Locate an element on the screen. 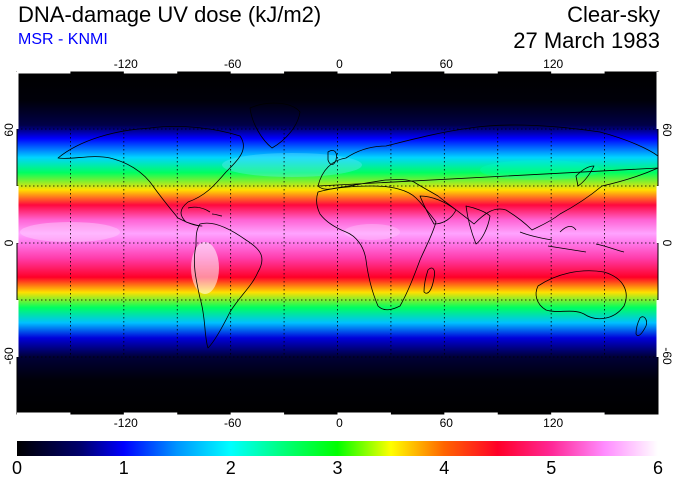 The height and width of the screenshot is (480, 678). bottom-lon-label: 0 is located at coordinates (339, 423).